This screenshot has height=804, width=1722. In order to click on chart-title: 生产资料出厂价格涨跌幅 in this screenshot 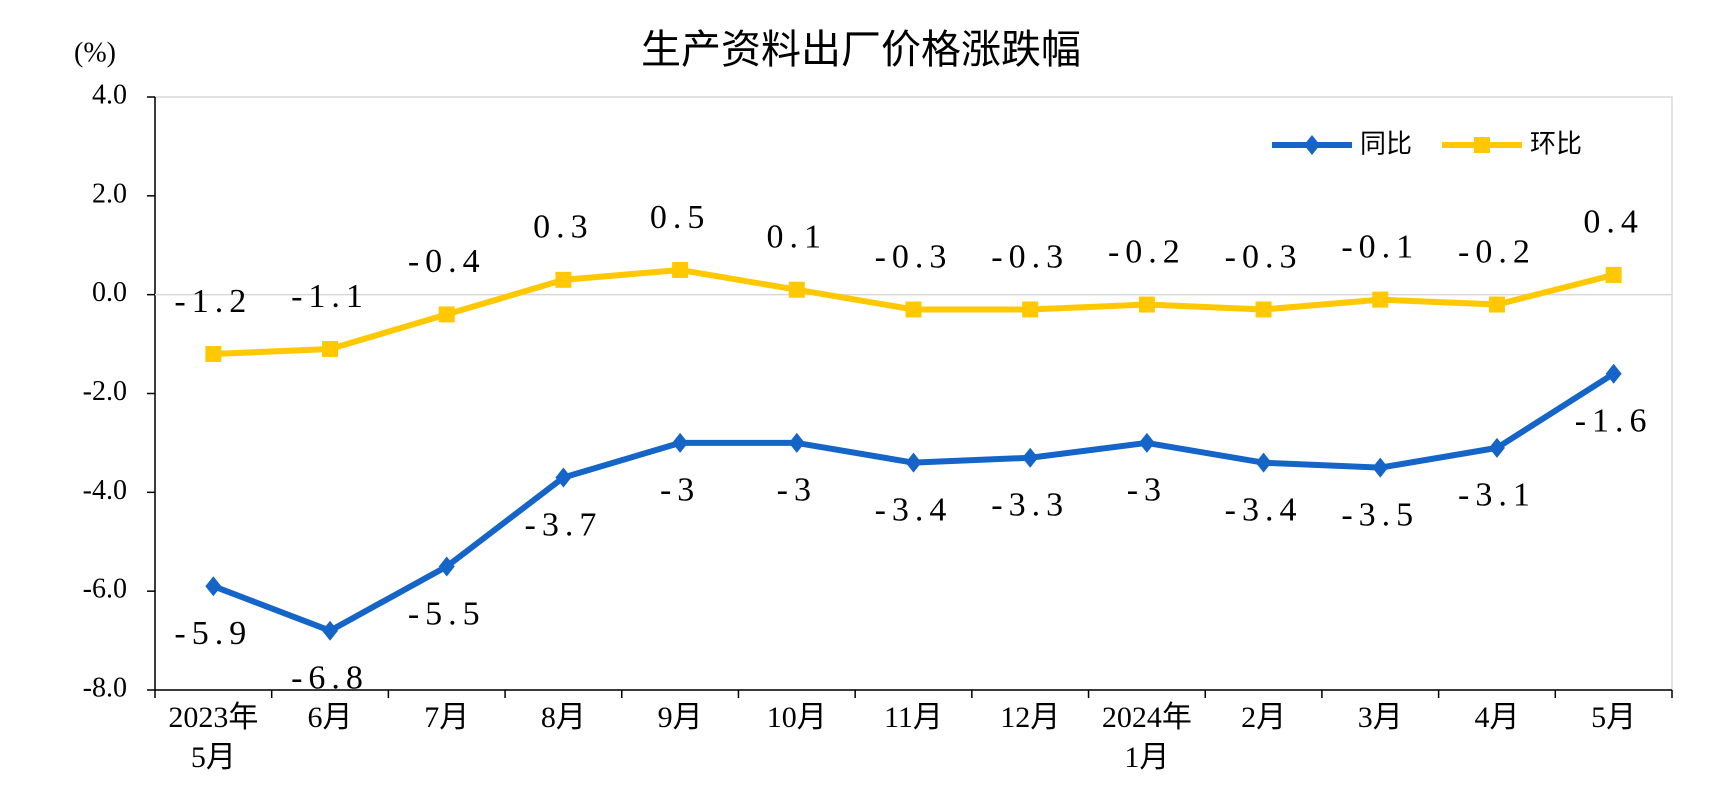, I will do `click(861, 50)`.